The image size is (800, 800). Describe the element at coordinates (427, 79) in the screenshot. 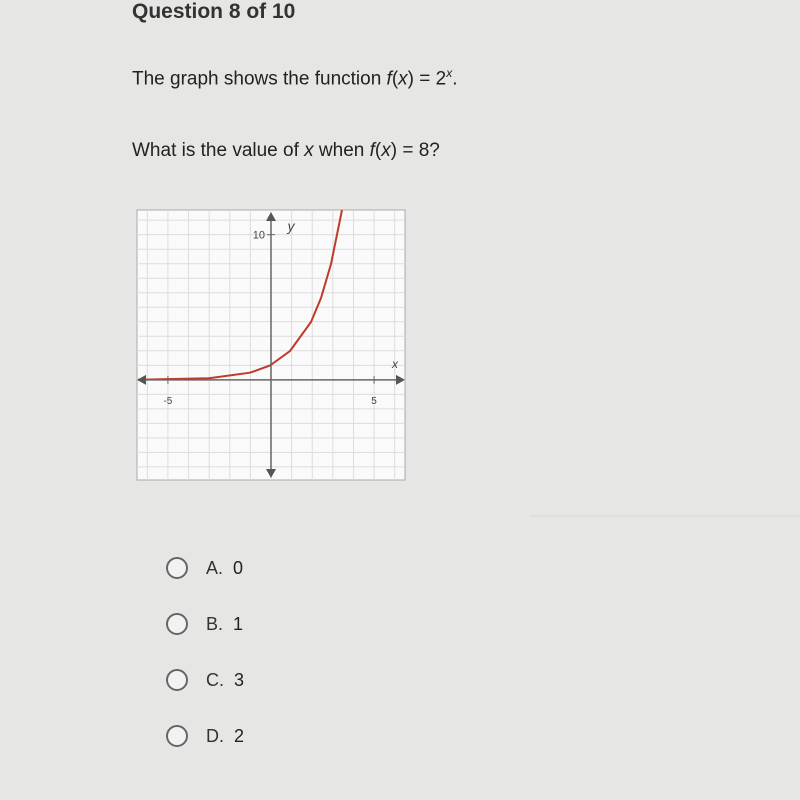

I see `text: ) = 2` at that location.